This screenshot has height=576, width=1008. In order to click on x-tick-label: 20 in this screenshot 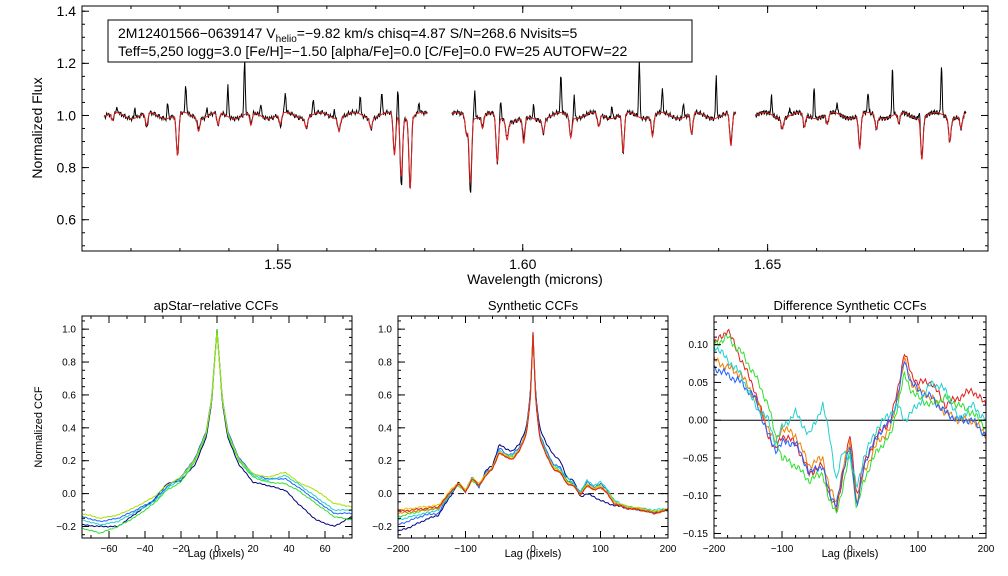, I will do `click(253, 549)`.